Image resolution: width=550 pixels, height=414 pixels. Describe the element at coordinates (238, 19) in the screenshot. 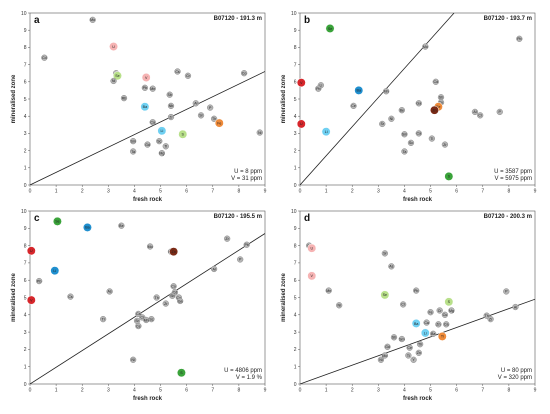

I see `panel-title: B07120 - 191.3 m` at that location.